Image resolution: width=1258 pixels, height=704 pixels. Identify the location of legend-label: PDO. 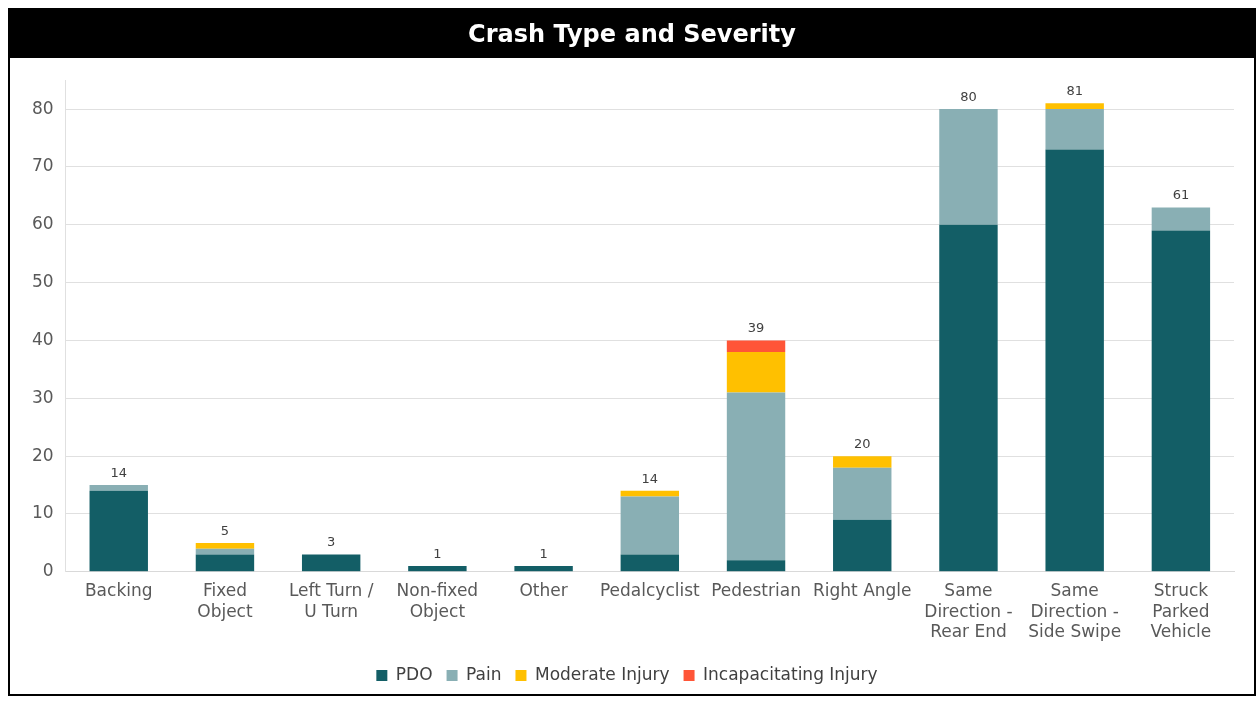
(414, 673).